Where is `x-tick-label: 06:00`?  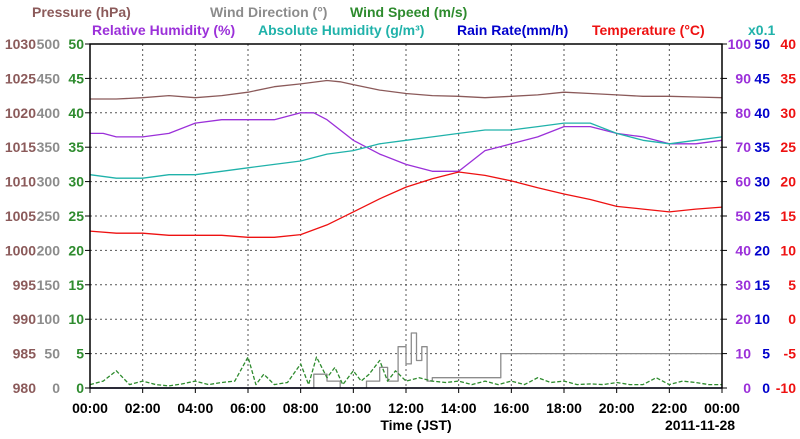
x-tick-label: 06:00 is located at coordinates (248, 408).